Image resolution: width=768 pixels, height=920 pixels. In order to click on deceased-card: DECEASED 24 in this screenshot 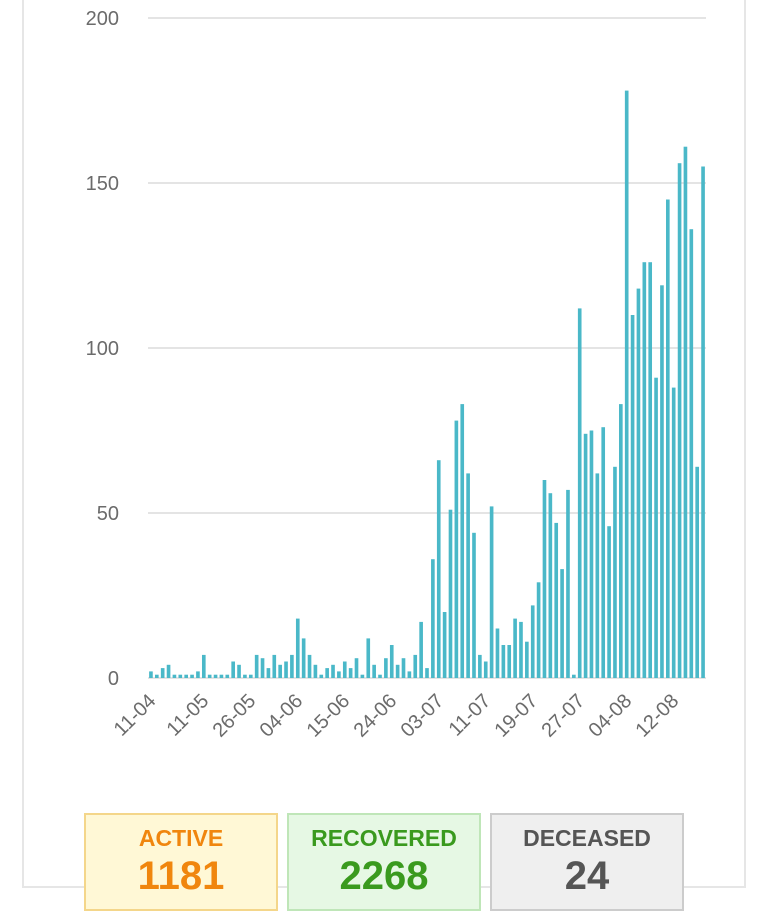, I will do `click(587, 862)`.